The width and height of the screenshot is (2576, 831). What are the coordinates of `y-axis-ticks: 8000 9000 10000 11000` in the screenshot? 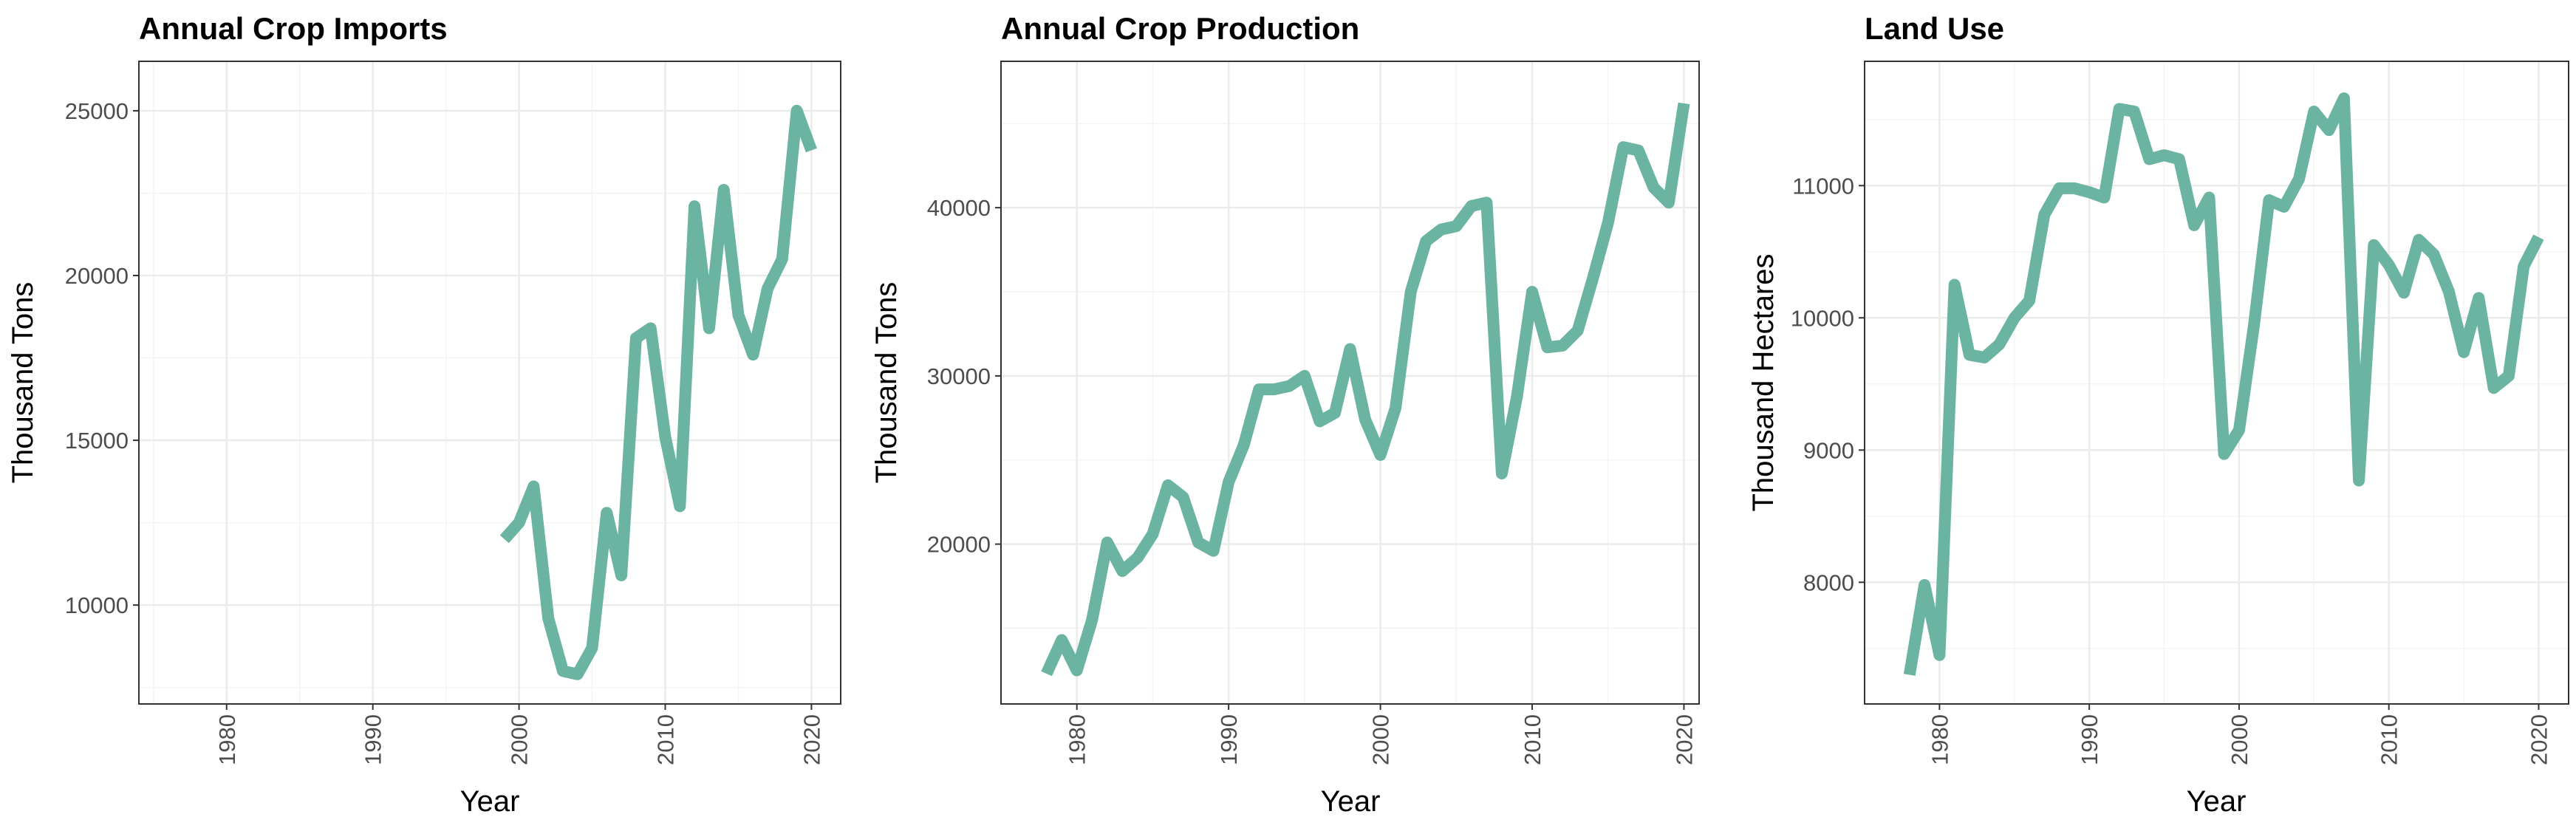 It's located at (1828, 384).